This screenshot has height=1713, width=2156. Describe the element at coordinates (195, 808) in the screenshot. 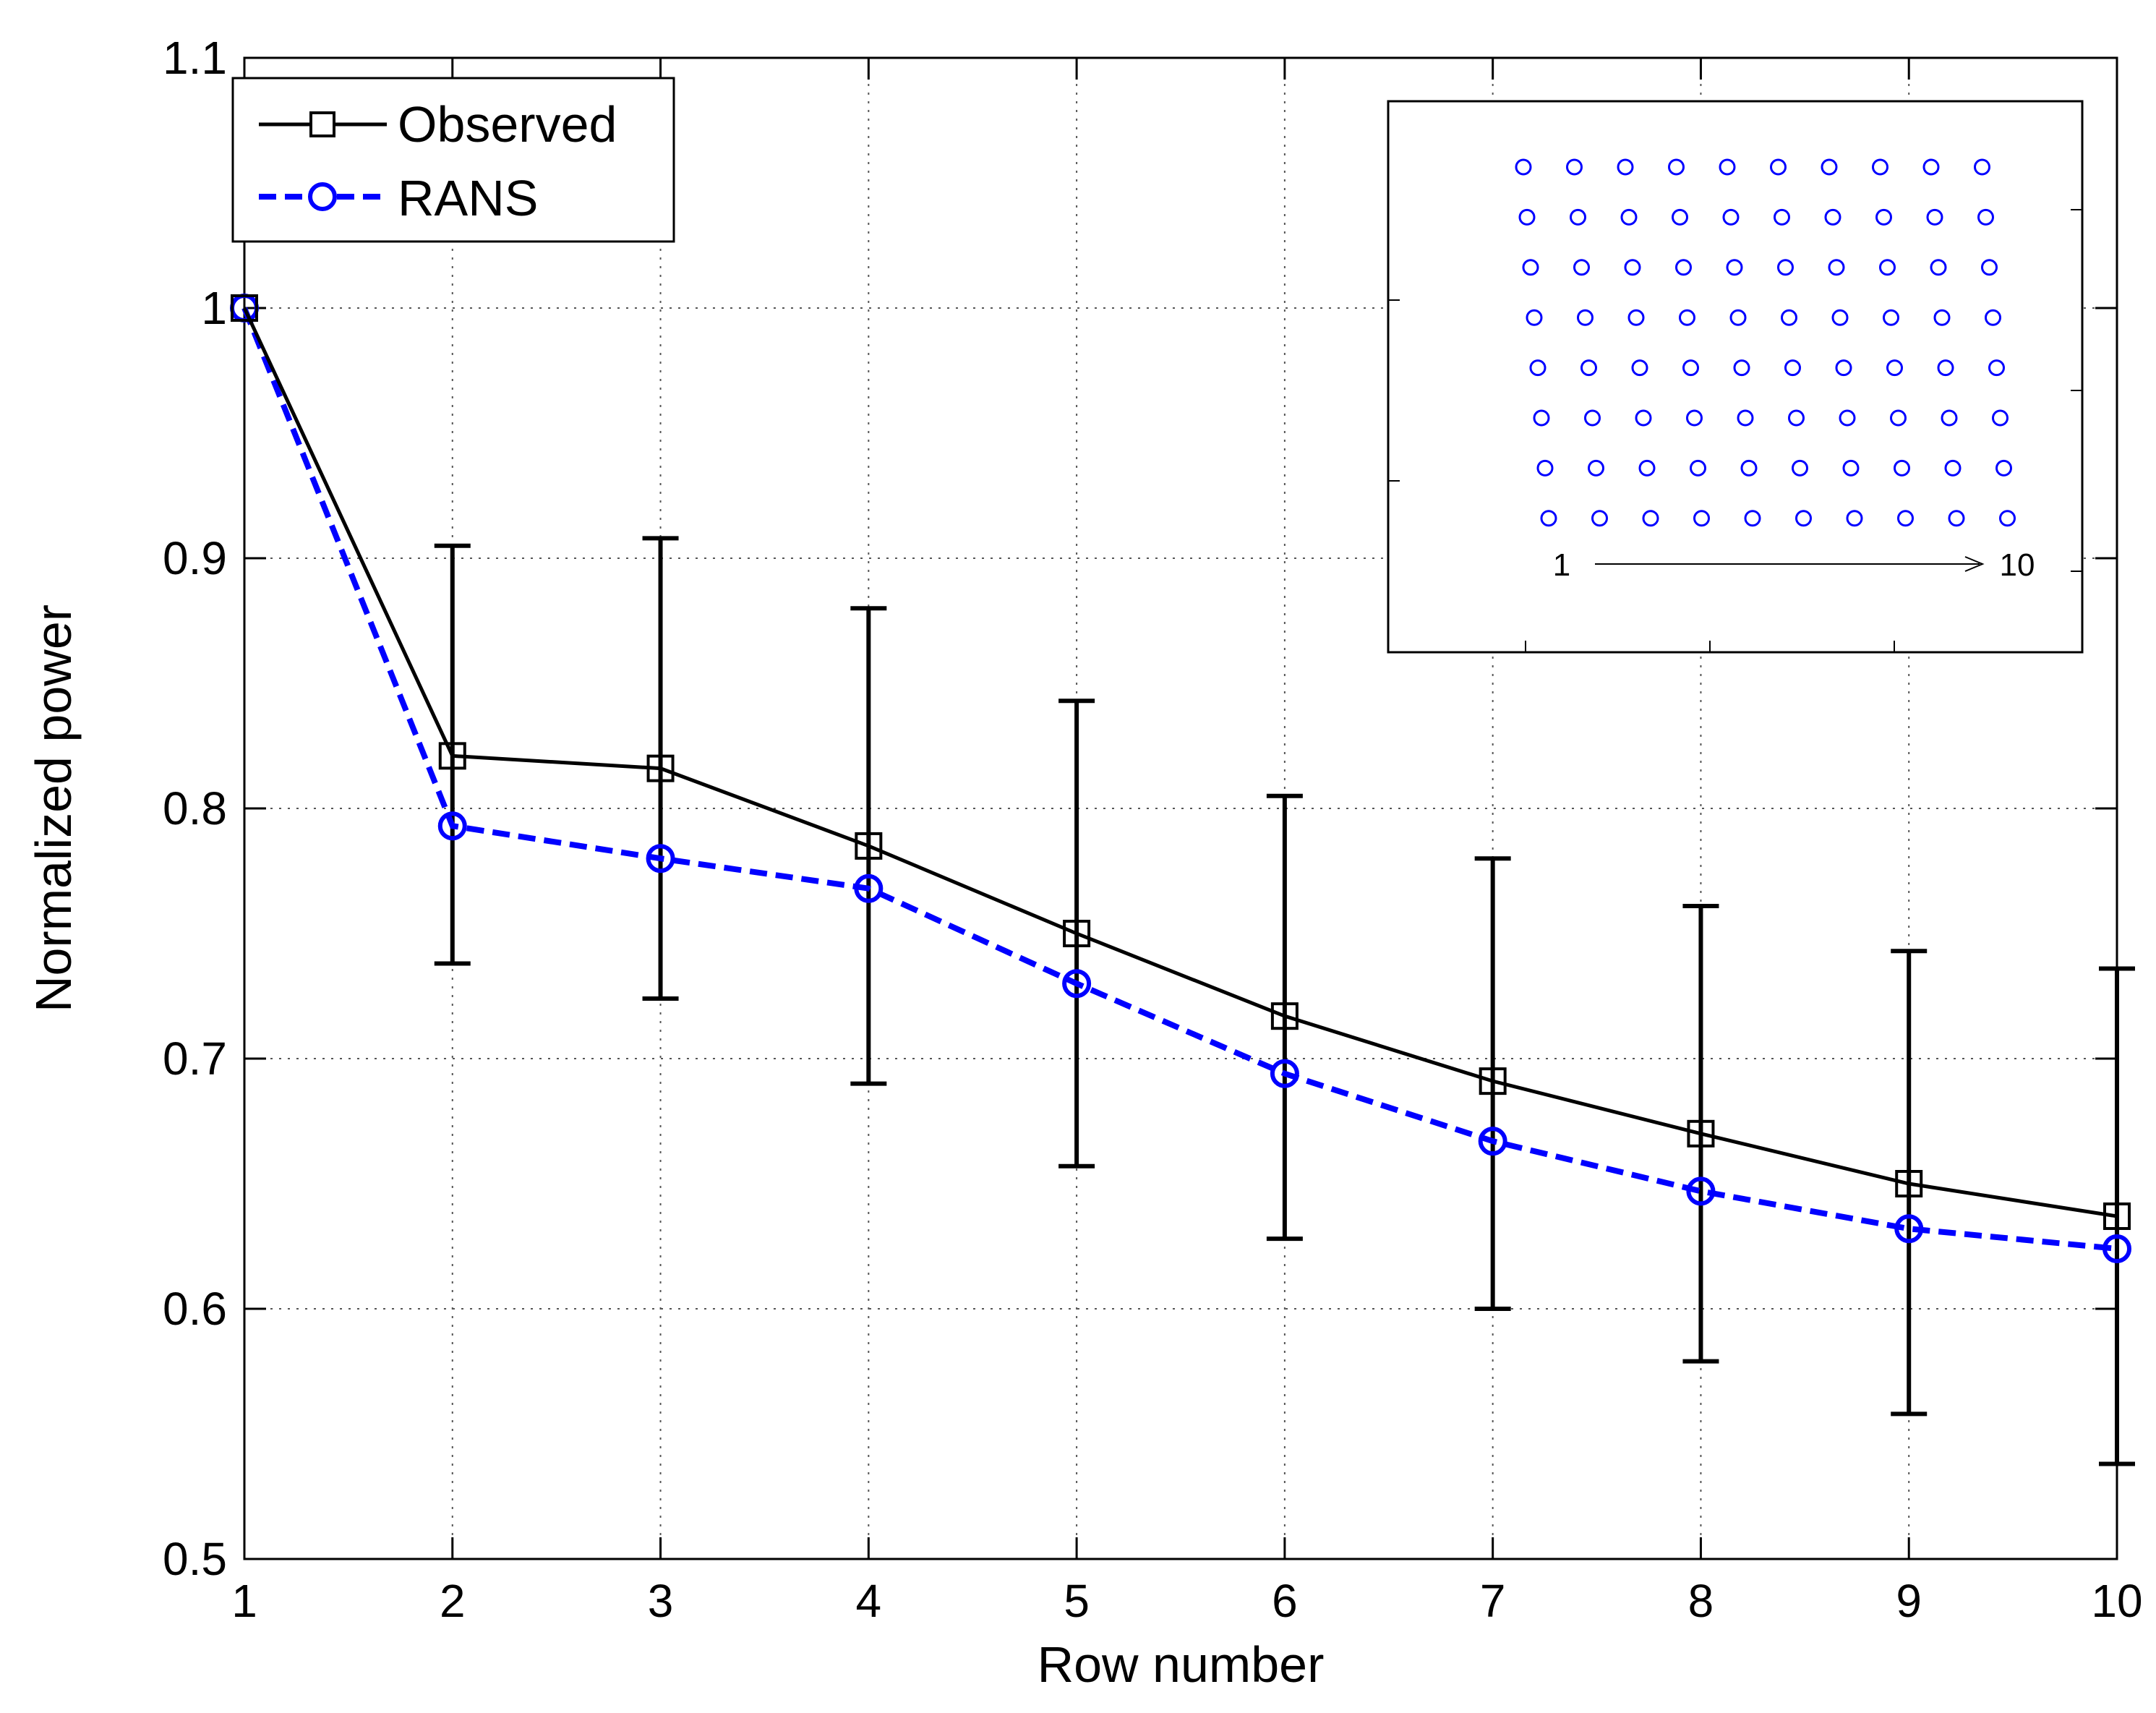

I see `y-tick-label: 0.8` at that location.